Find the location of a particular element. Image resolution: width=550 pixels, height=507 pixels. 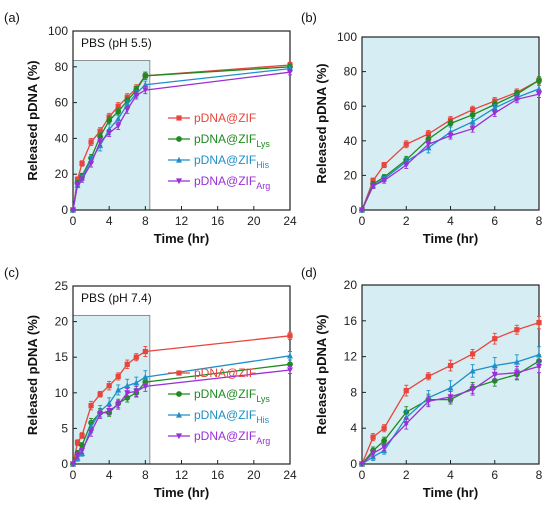

panel-label: (a) is located at coordinates (12, 17).